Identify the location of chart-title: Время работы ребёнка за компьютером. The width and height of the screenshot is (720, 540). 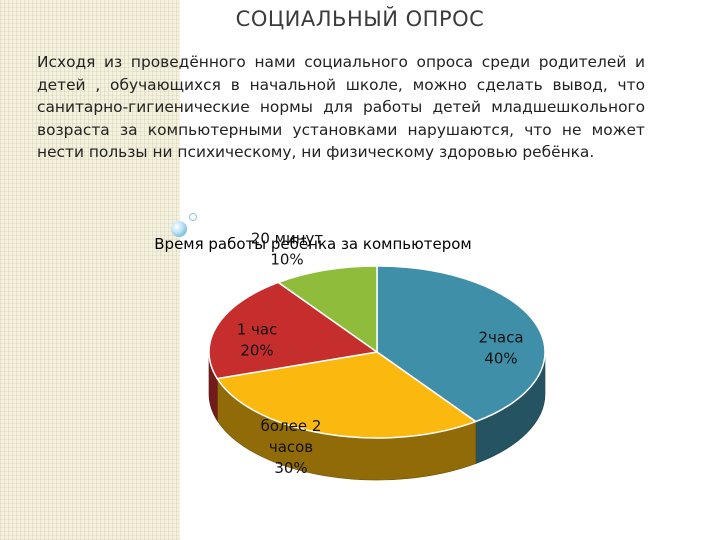
(312, 244).